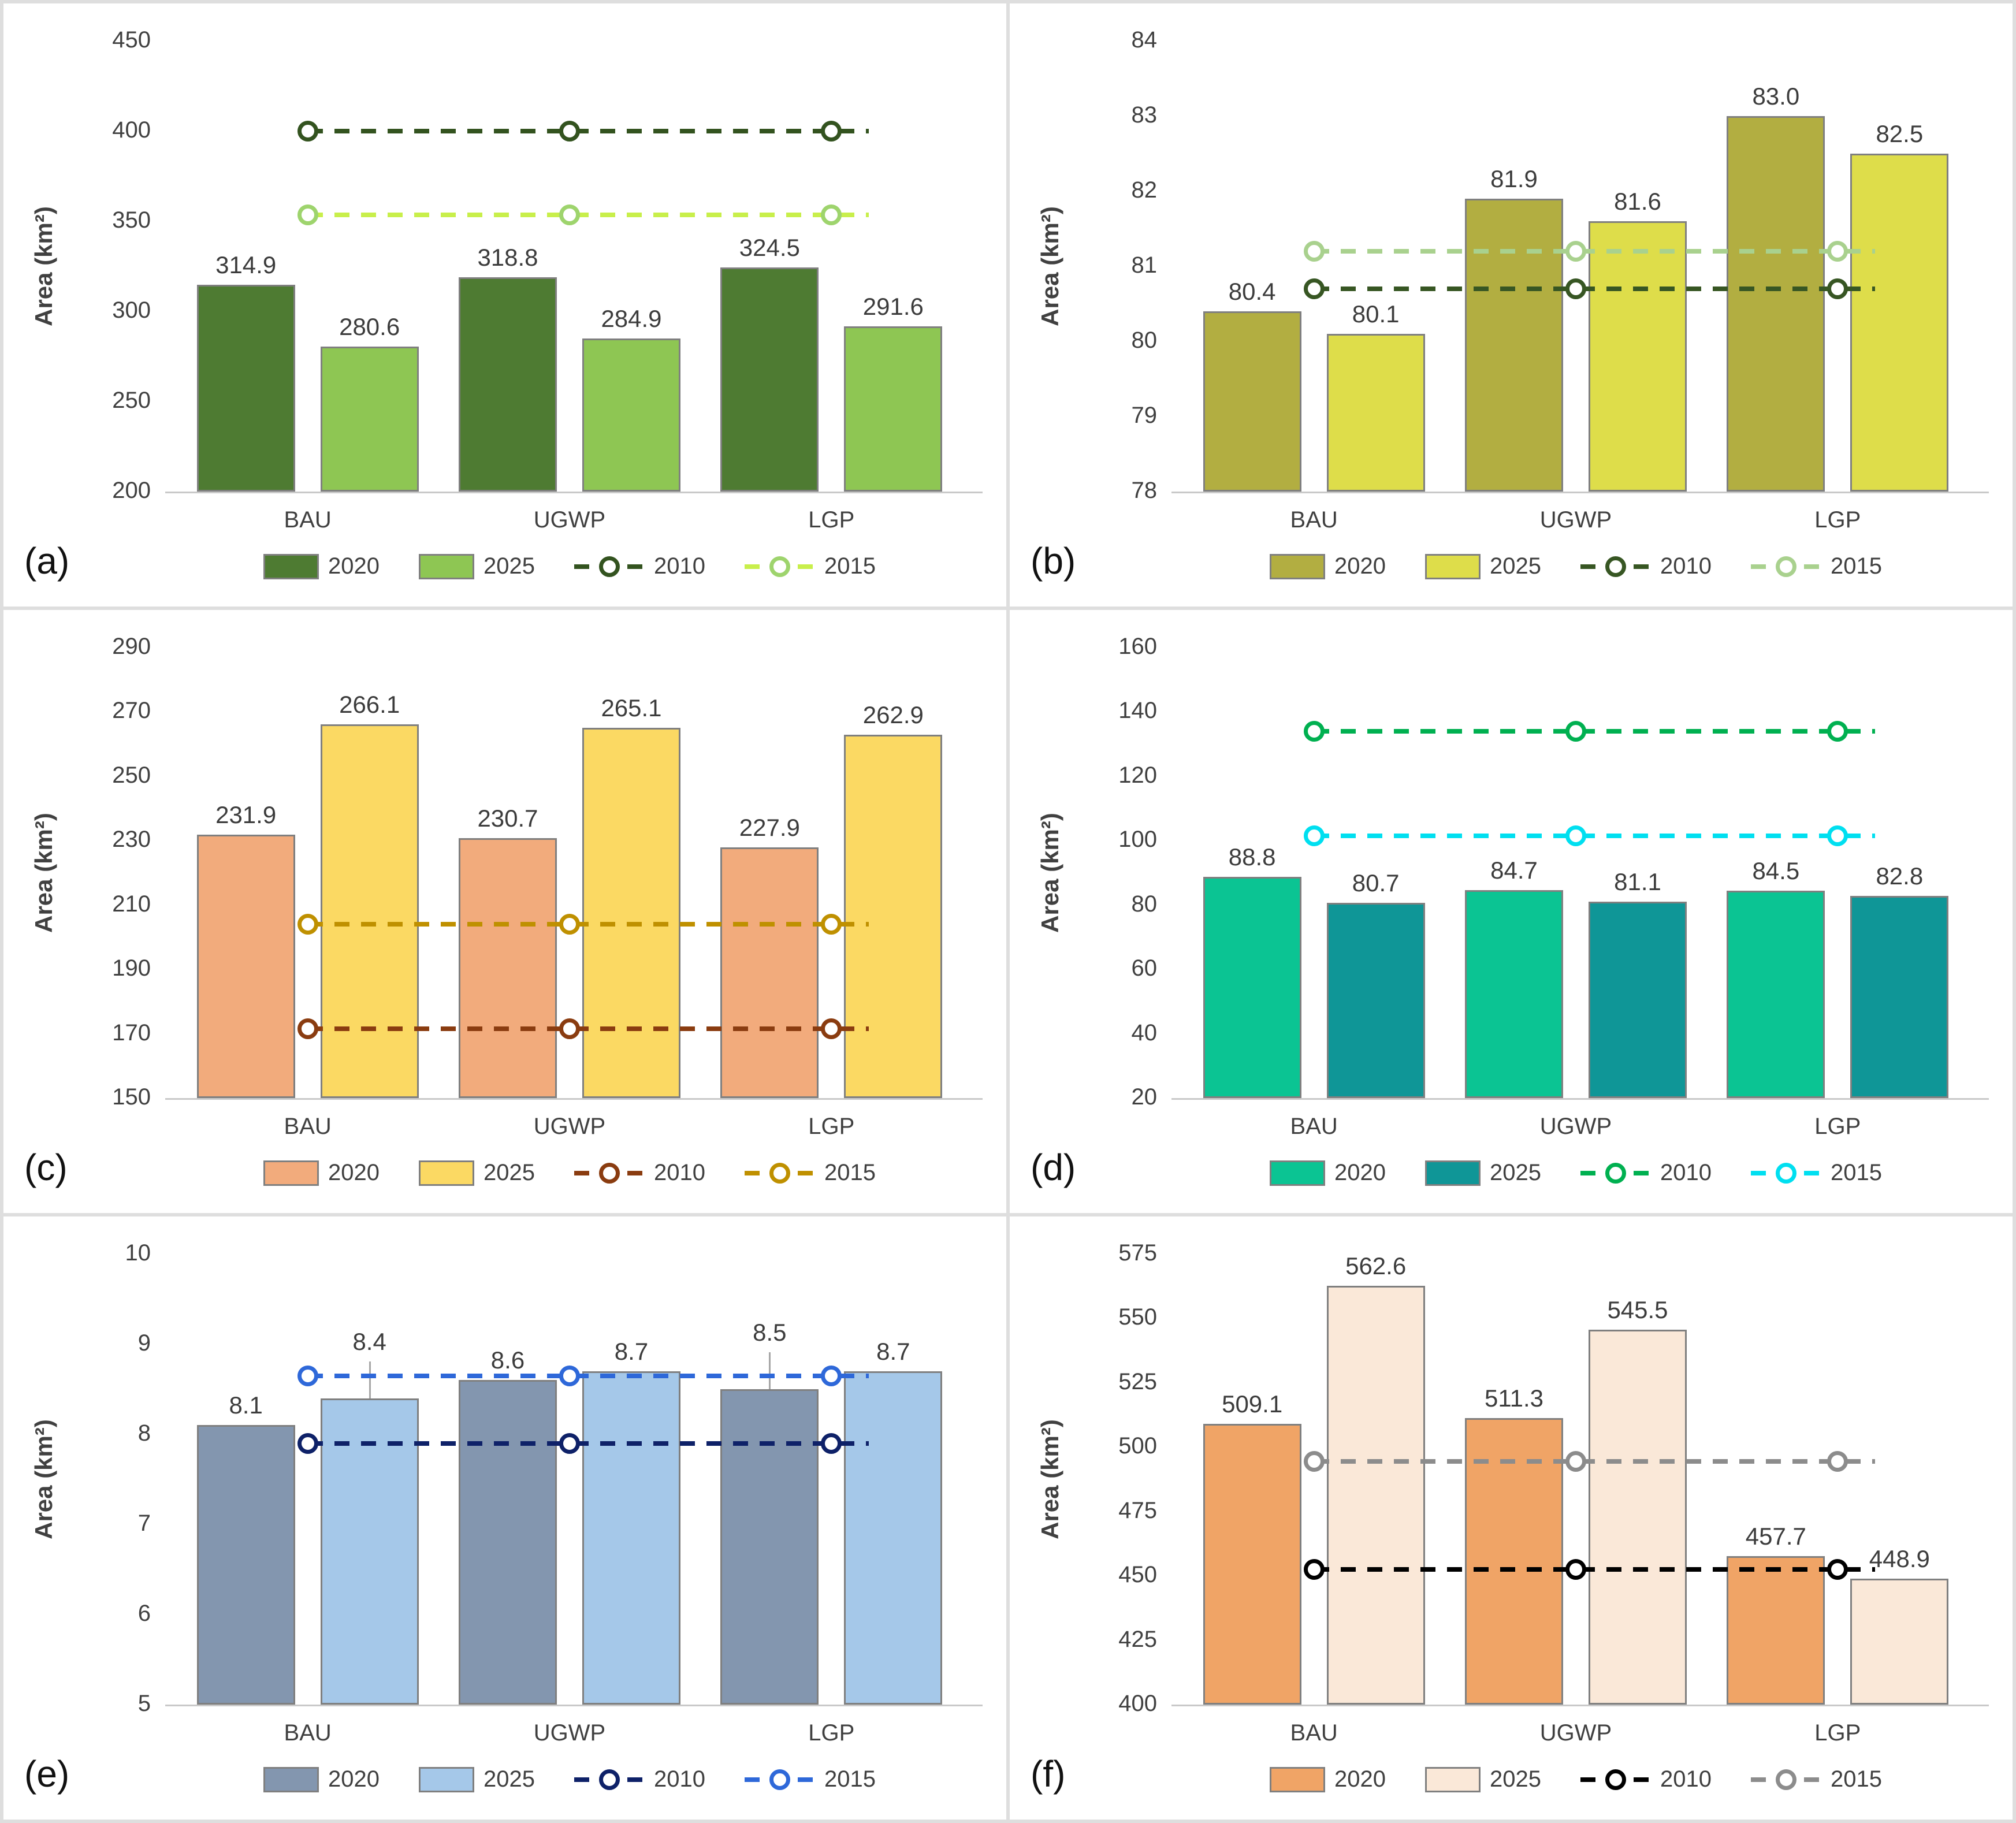  I want to click on bar-value-label: 82.5, so click(1900, 133).